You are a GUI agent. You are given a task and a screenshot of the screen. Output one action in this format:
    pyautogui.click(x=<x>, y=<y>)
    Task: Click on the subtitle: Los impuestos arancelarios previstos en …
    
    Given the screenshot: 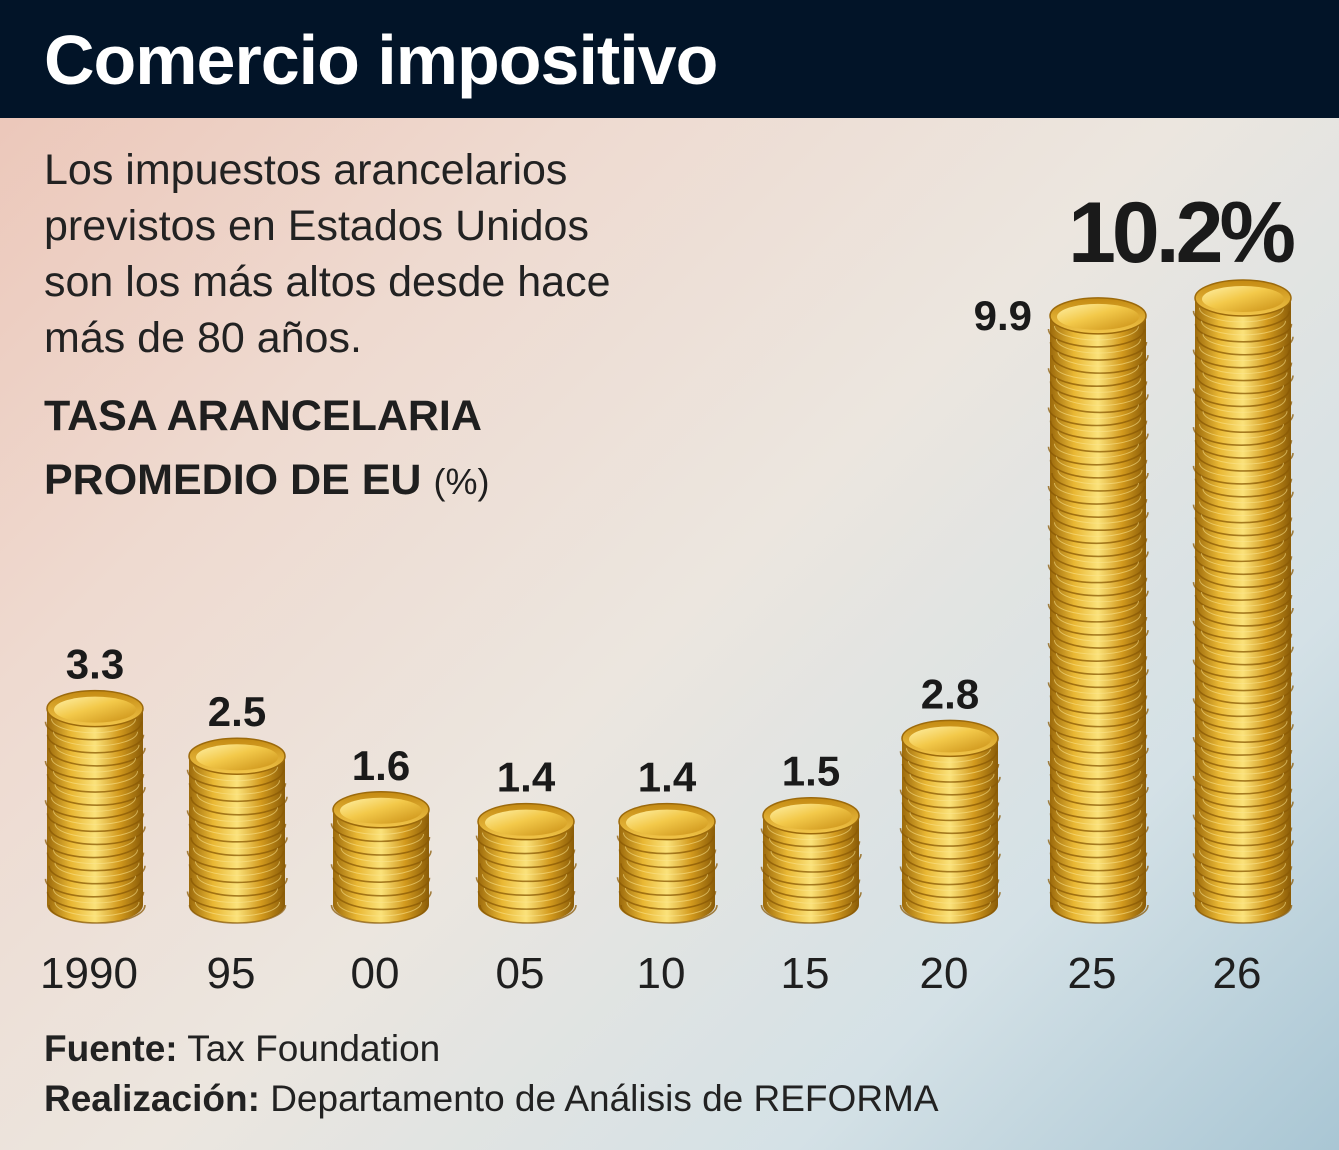 What is the action you would take?
    pyautogui.click(x=327, y=254)
    